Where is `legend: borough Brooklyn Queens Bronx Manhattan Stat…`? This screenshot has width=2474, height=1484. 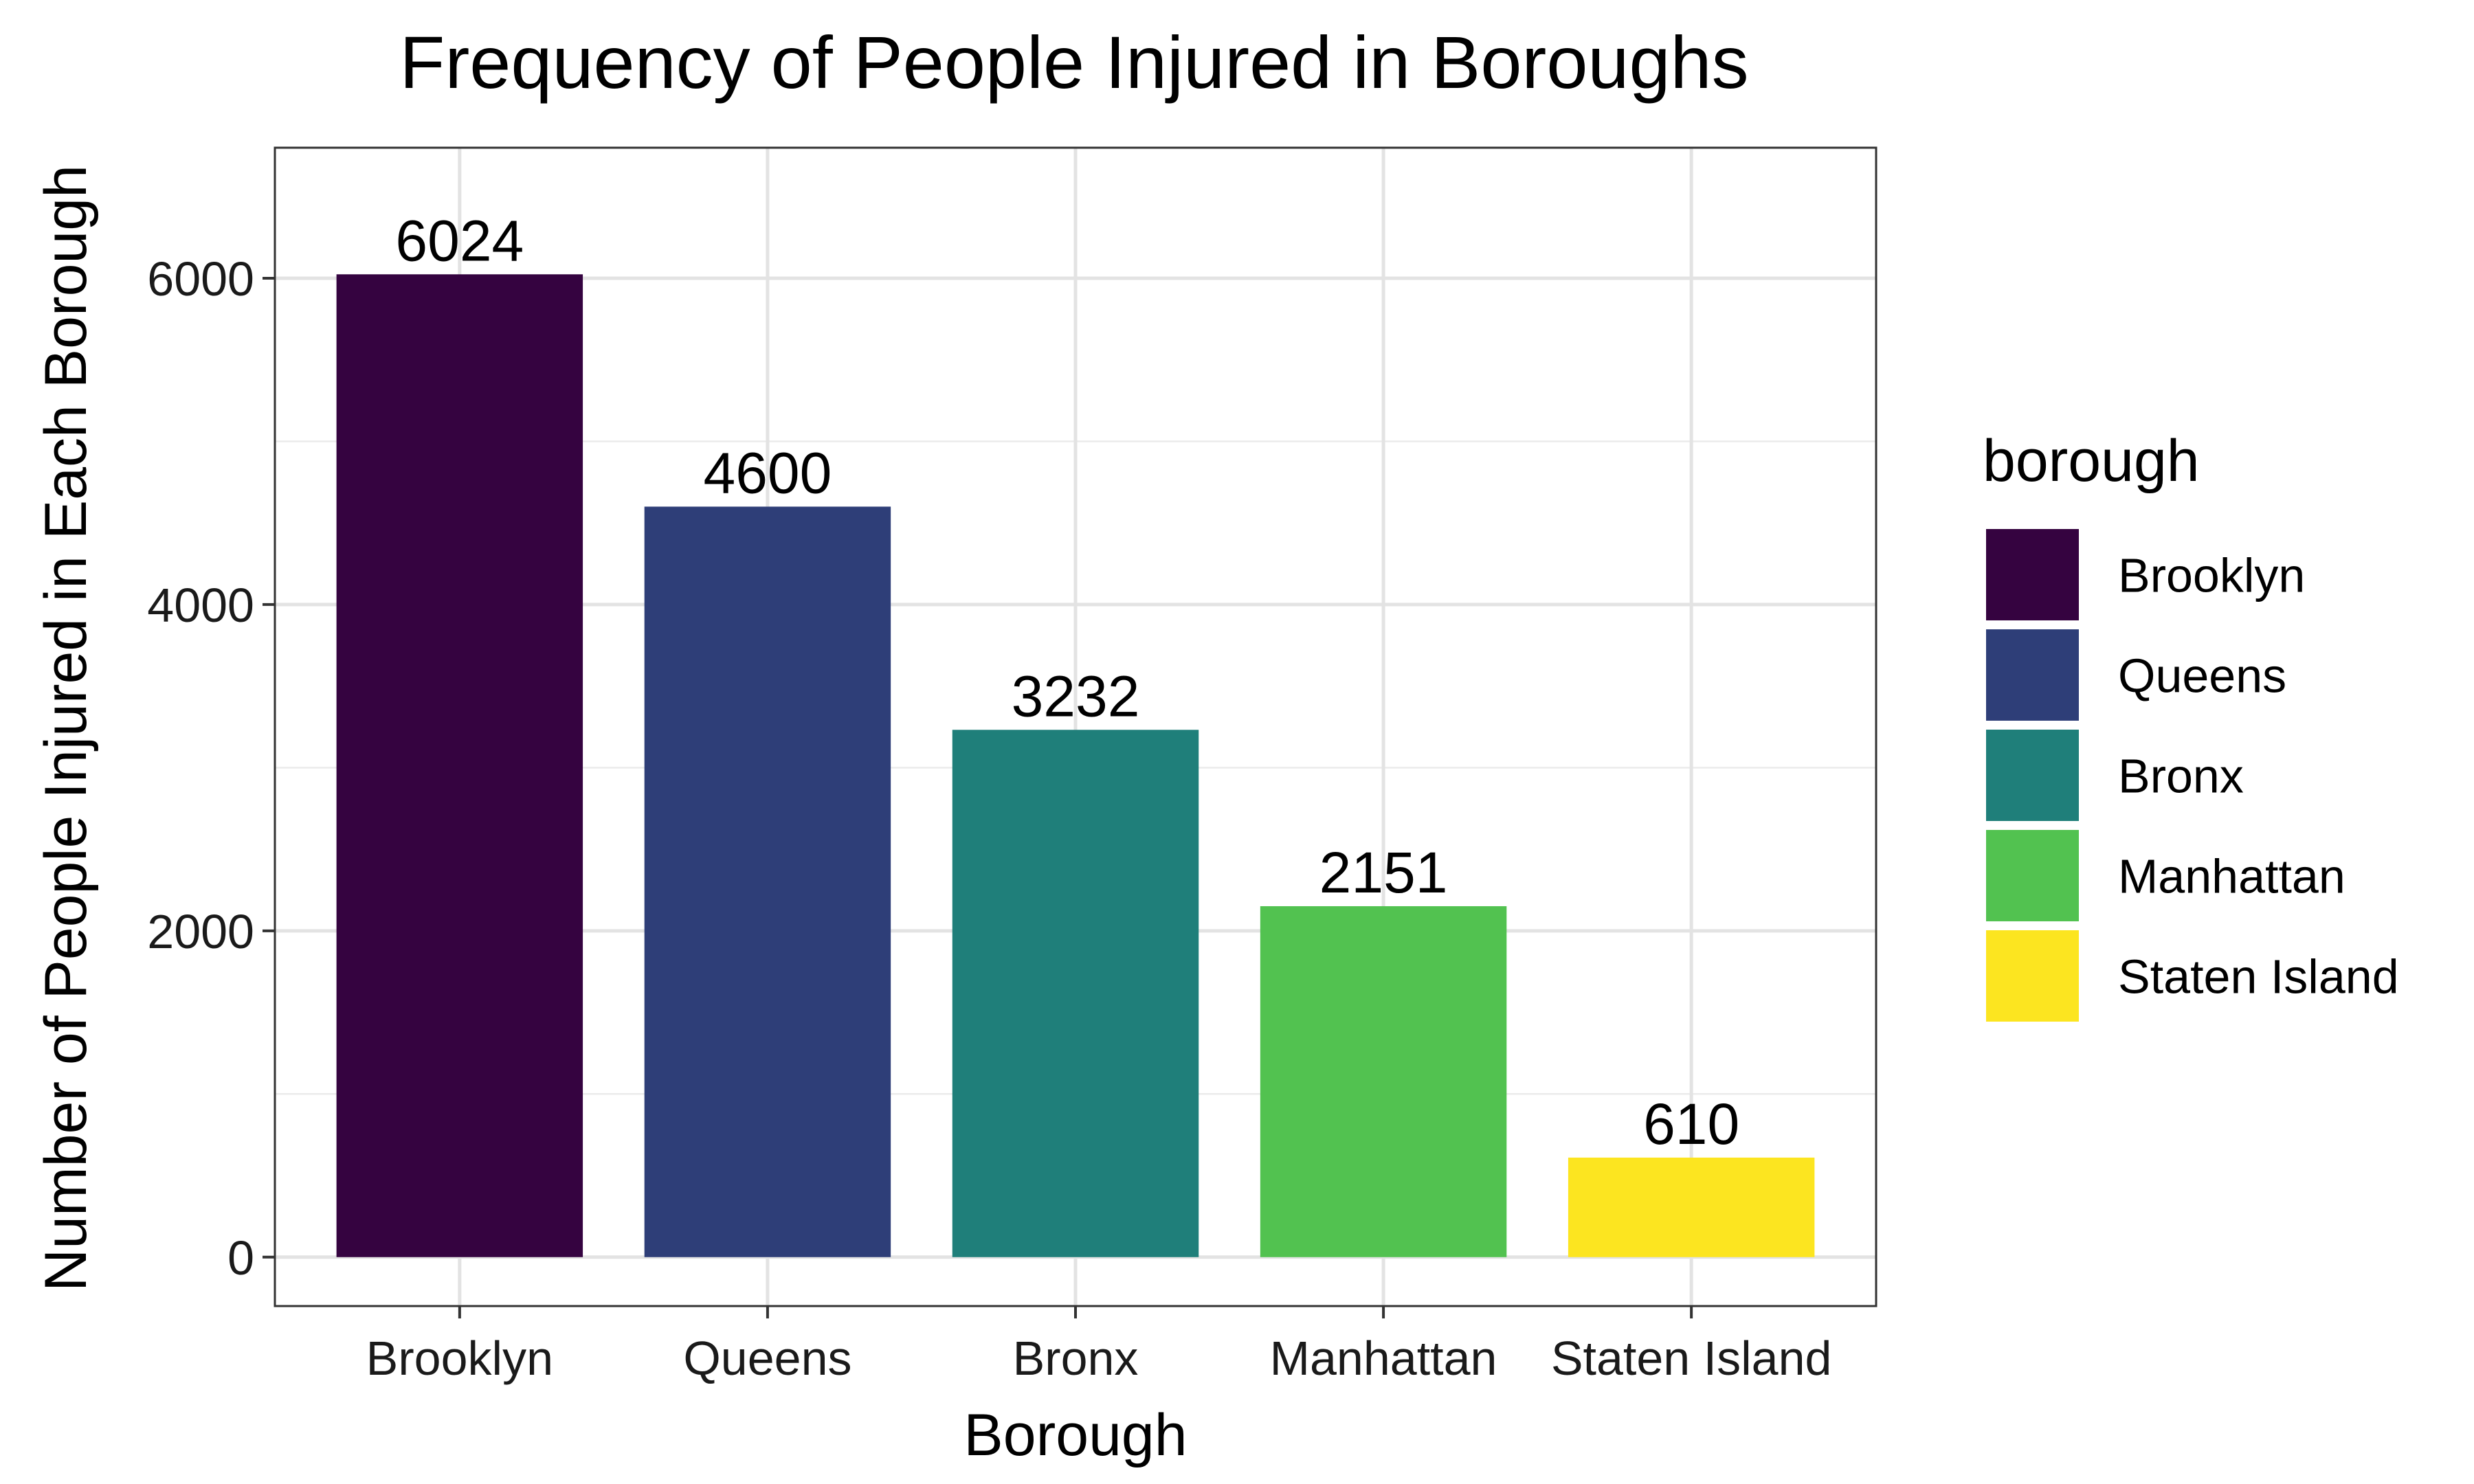
legend: borough Brooklyn Queens Bronx Manhattan Stat… is located at coordinates (2191, 725).